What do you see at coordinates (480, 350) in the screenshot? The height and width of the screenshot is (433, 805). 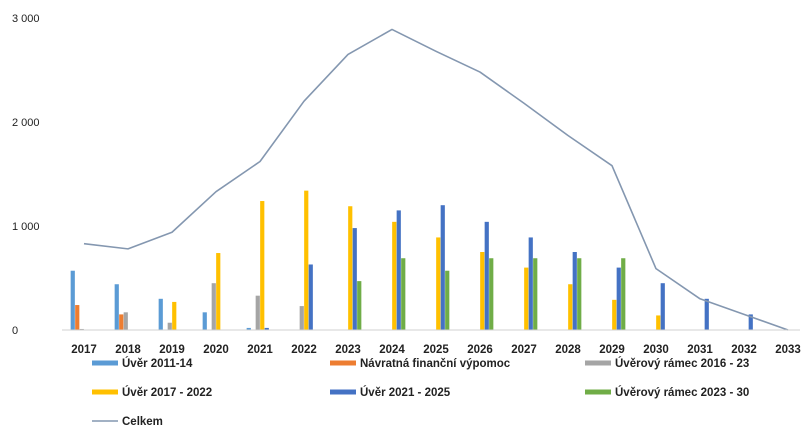 I see `x-tick-label: 2026` at bounding box center [480, 350].